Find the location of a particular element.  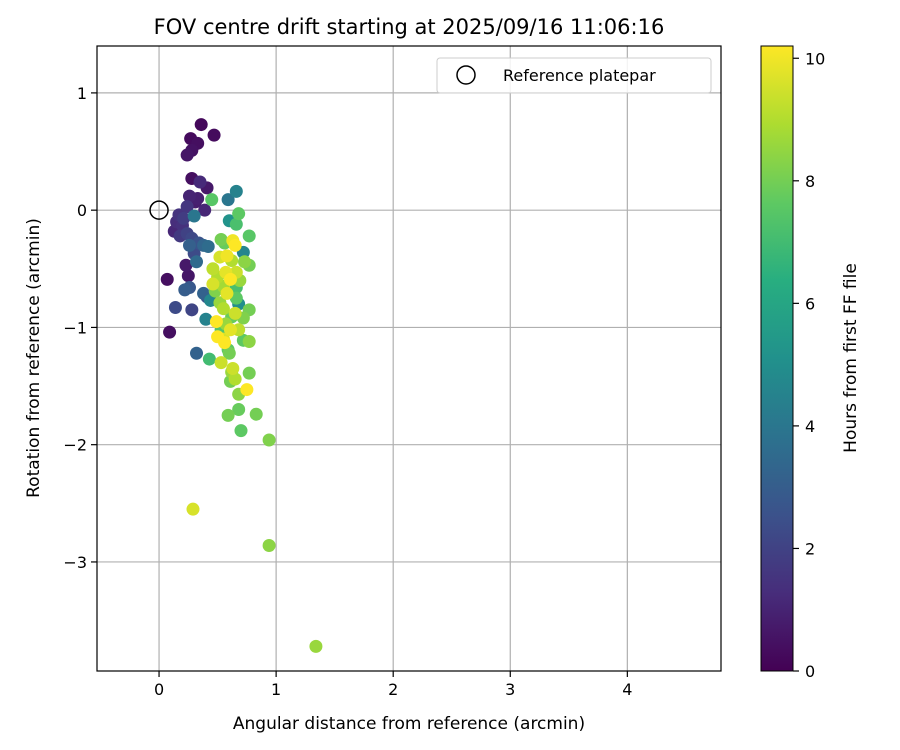

x-axis-ticks: 0 1 2 3 4 is located at coordinates (393, 685).